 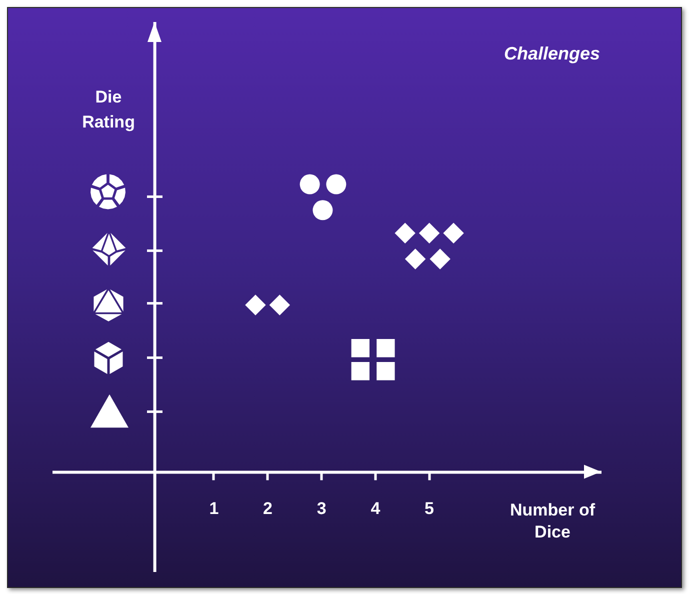 What do you see at coordinates (553, 521) in the screenshot?
I see `x-axis-title: Number of Dice` at bounding box center [553, 521].